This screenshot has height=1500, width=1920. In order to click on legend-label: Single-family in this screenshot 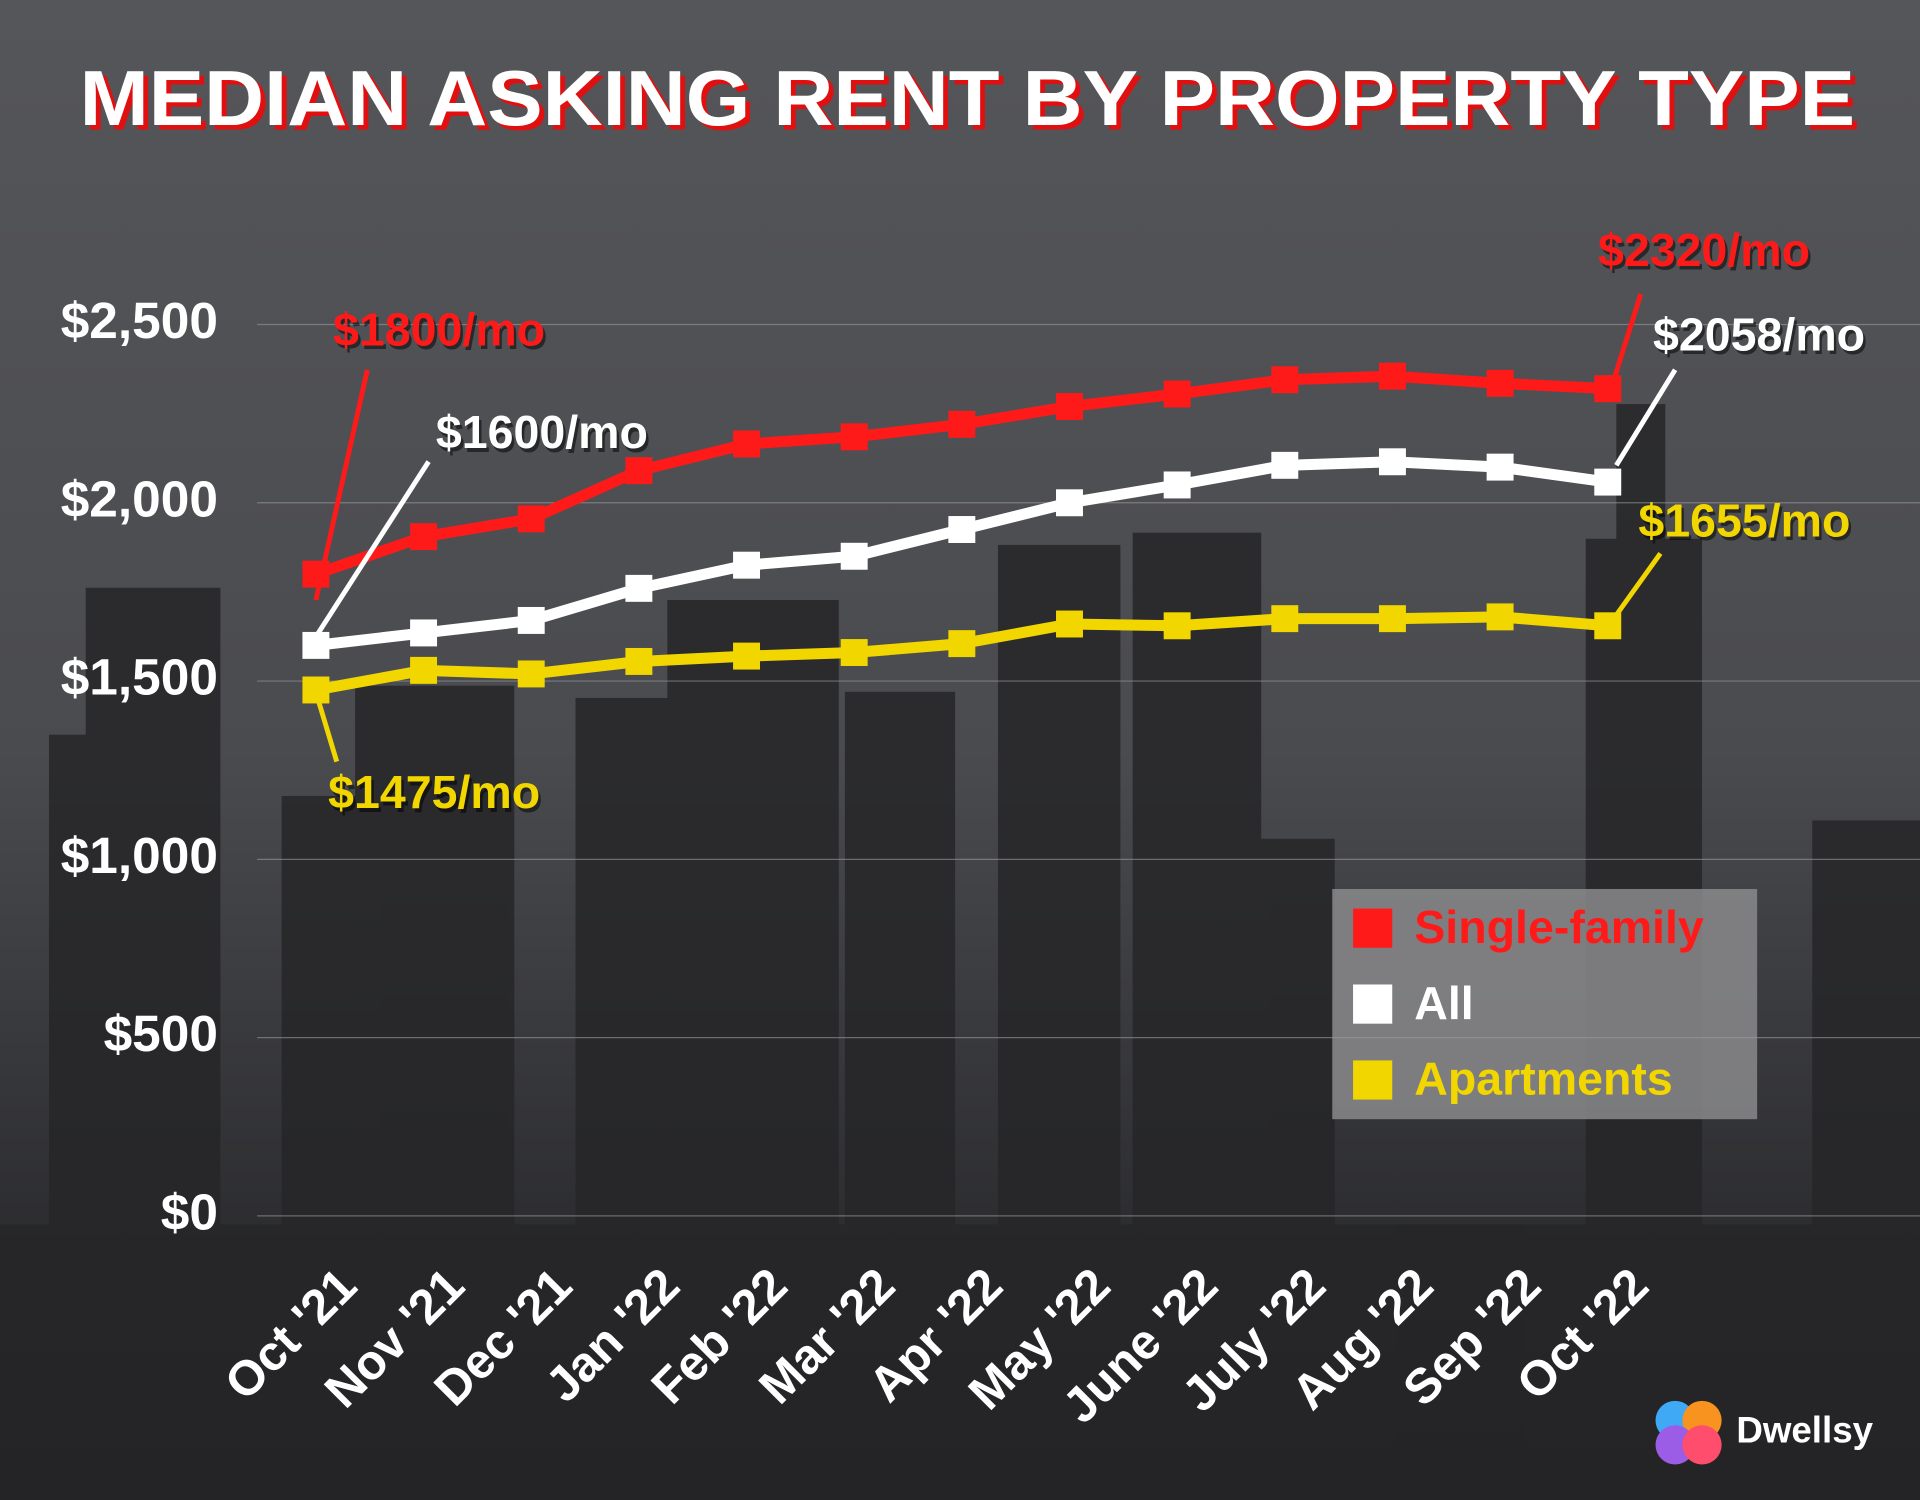, I will do `click(1559, 927)`.